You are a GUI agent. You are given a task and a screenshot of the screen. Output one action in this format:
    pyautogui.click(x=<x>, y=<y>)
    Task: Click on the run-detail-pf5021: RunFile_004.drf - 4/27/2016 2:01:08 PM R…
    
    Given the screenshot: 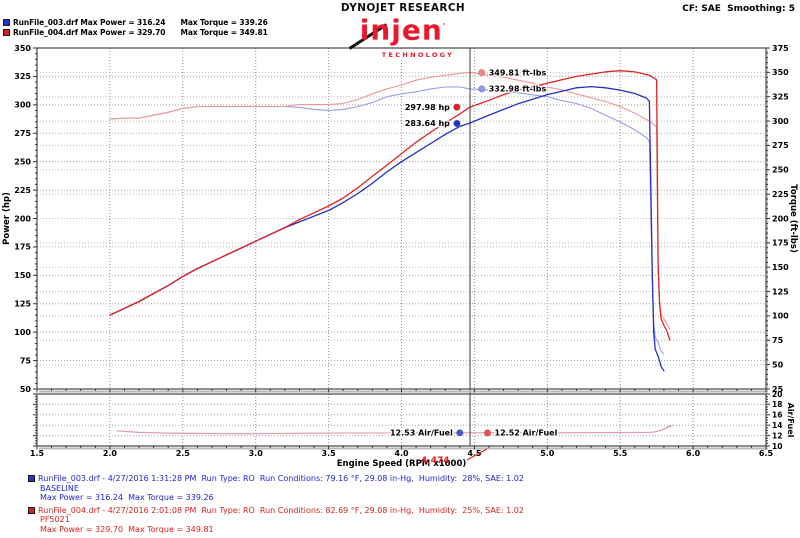 What is the action you would take?
    pyautogui.click(x=276, y=520)
    